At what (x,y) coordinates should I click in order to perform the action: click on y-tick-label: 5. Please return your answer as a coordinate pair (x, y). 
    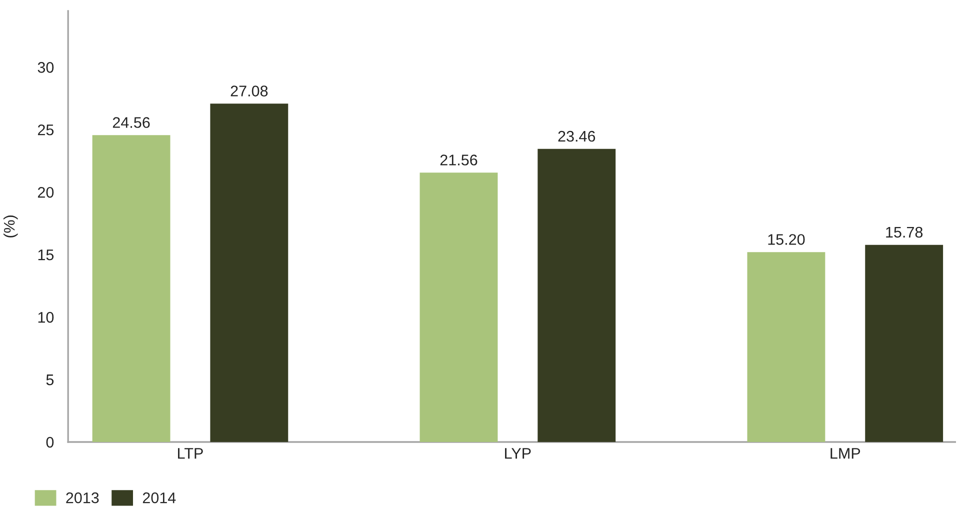
    Looking at the image, I should click on (50, 380).